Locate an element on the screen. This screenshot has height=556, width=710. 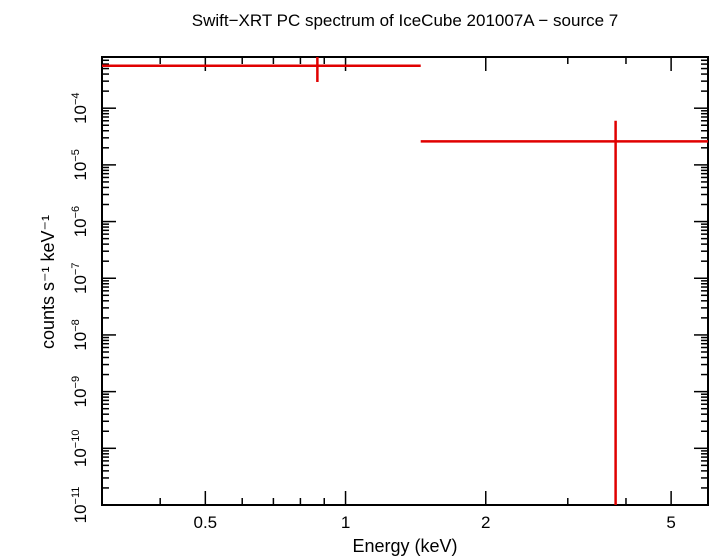
x-tick-label: 1 is located at coordinates (345, 522).